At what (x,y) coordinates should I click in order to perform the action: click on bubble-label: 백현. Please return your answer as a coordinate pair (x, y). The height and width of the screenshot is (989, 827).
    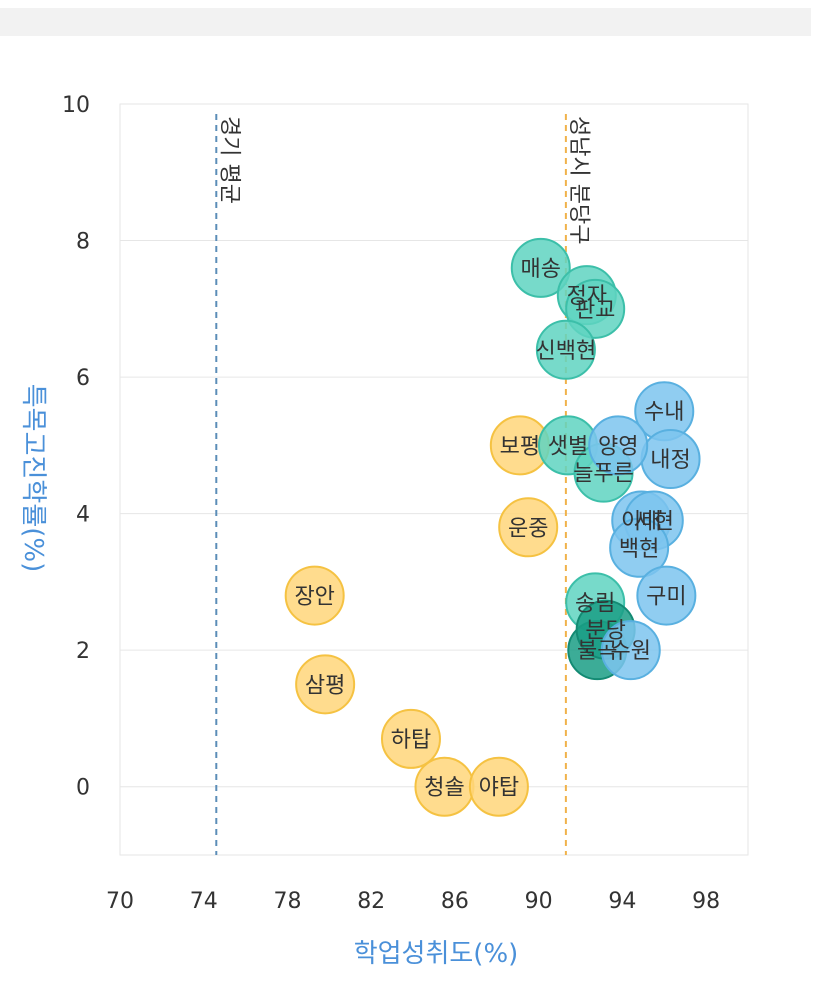
    Looking at the image, I should click on (639, 549).